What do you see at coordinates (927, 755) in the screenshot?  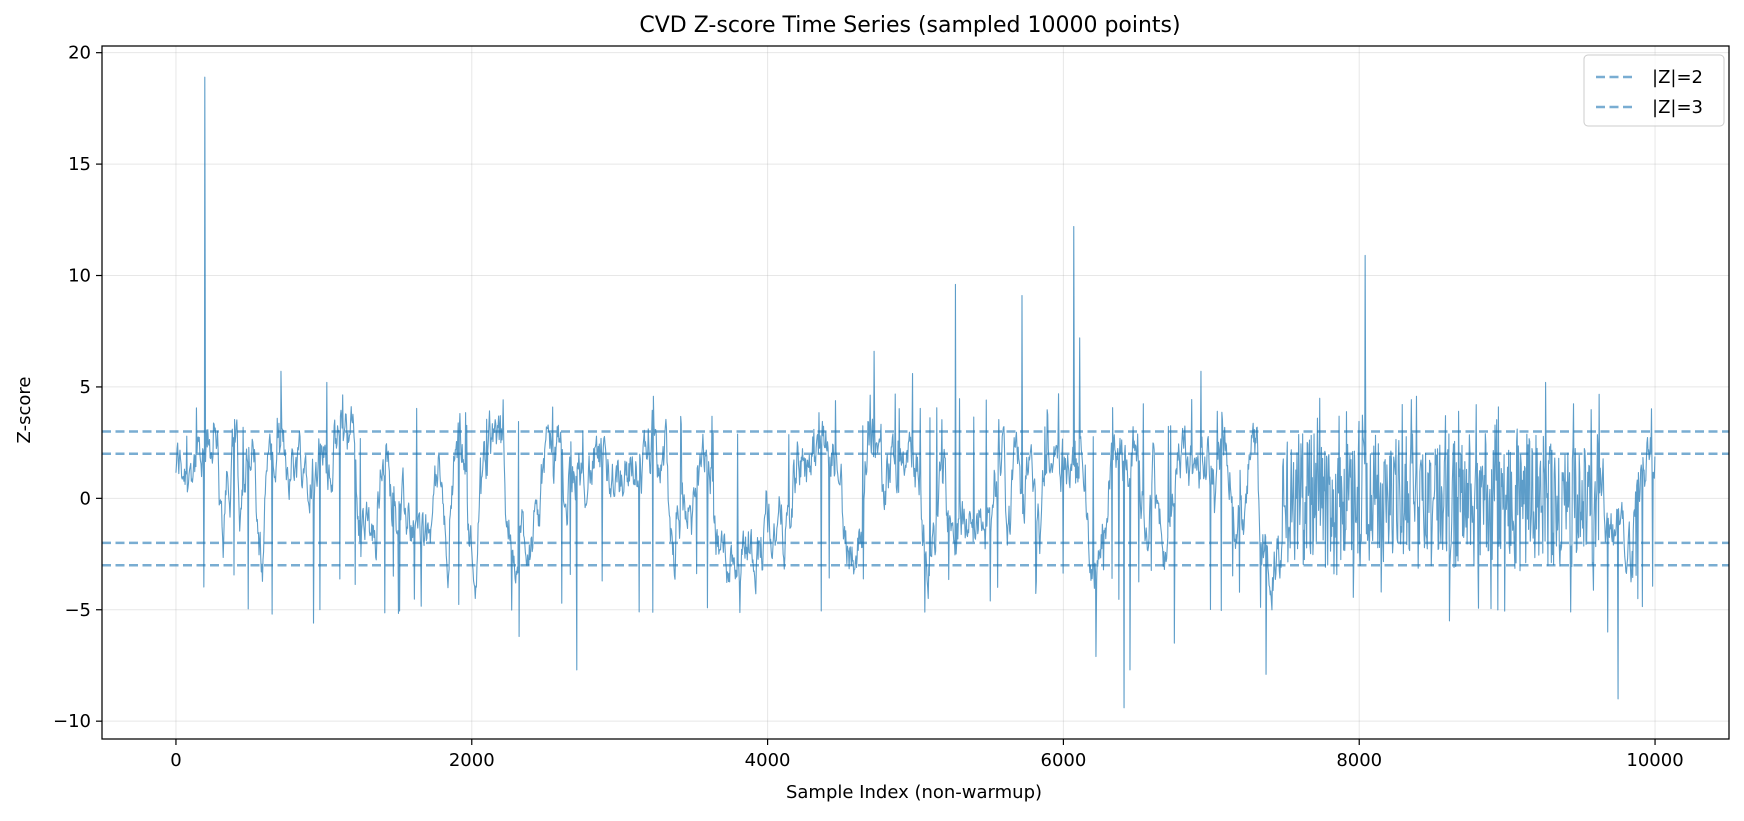 I see `x-axis-ticks: 0 2000 4000 6000 8000 10000` at bounding box center [927, 755].